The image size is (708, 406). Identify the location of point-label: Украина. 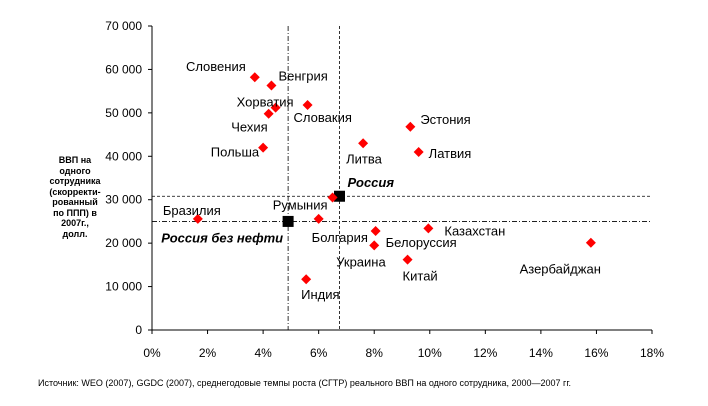
(361, 261).